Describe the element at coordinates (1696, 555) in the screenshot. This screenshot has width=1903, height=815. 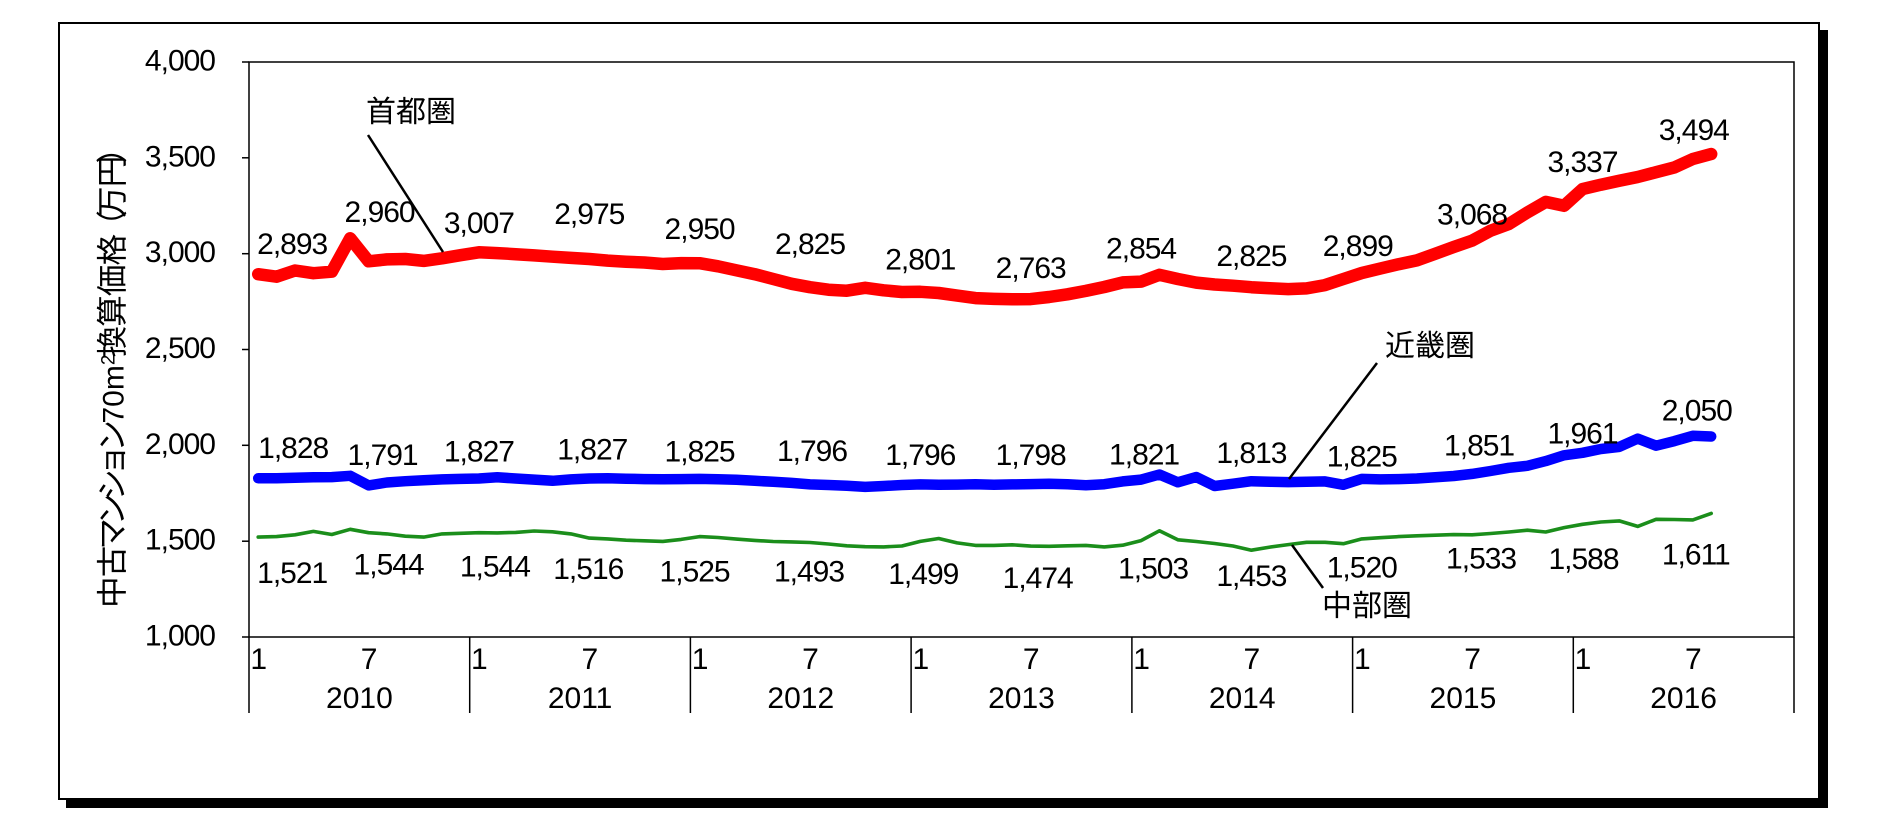
I see `svg-text: 1,611` at that location.